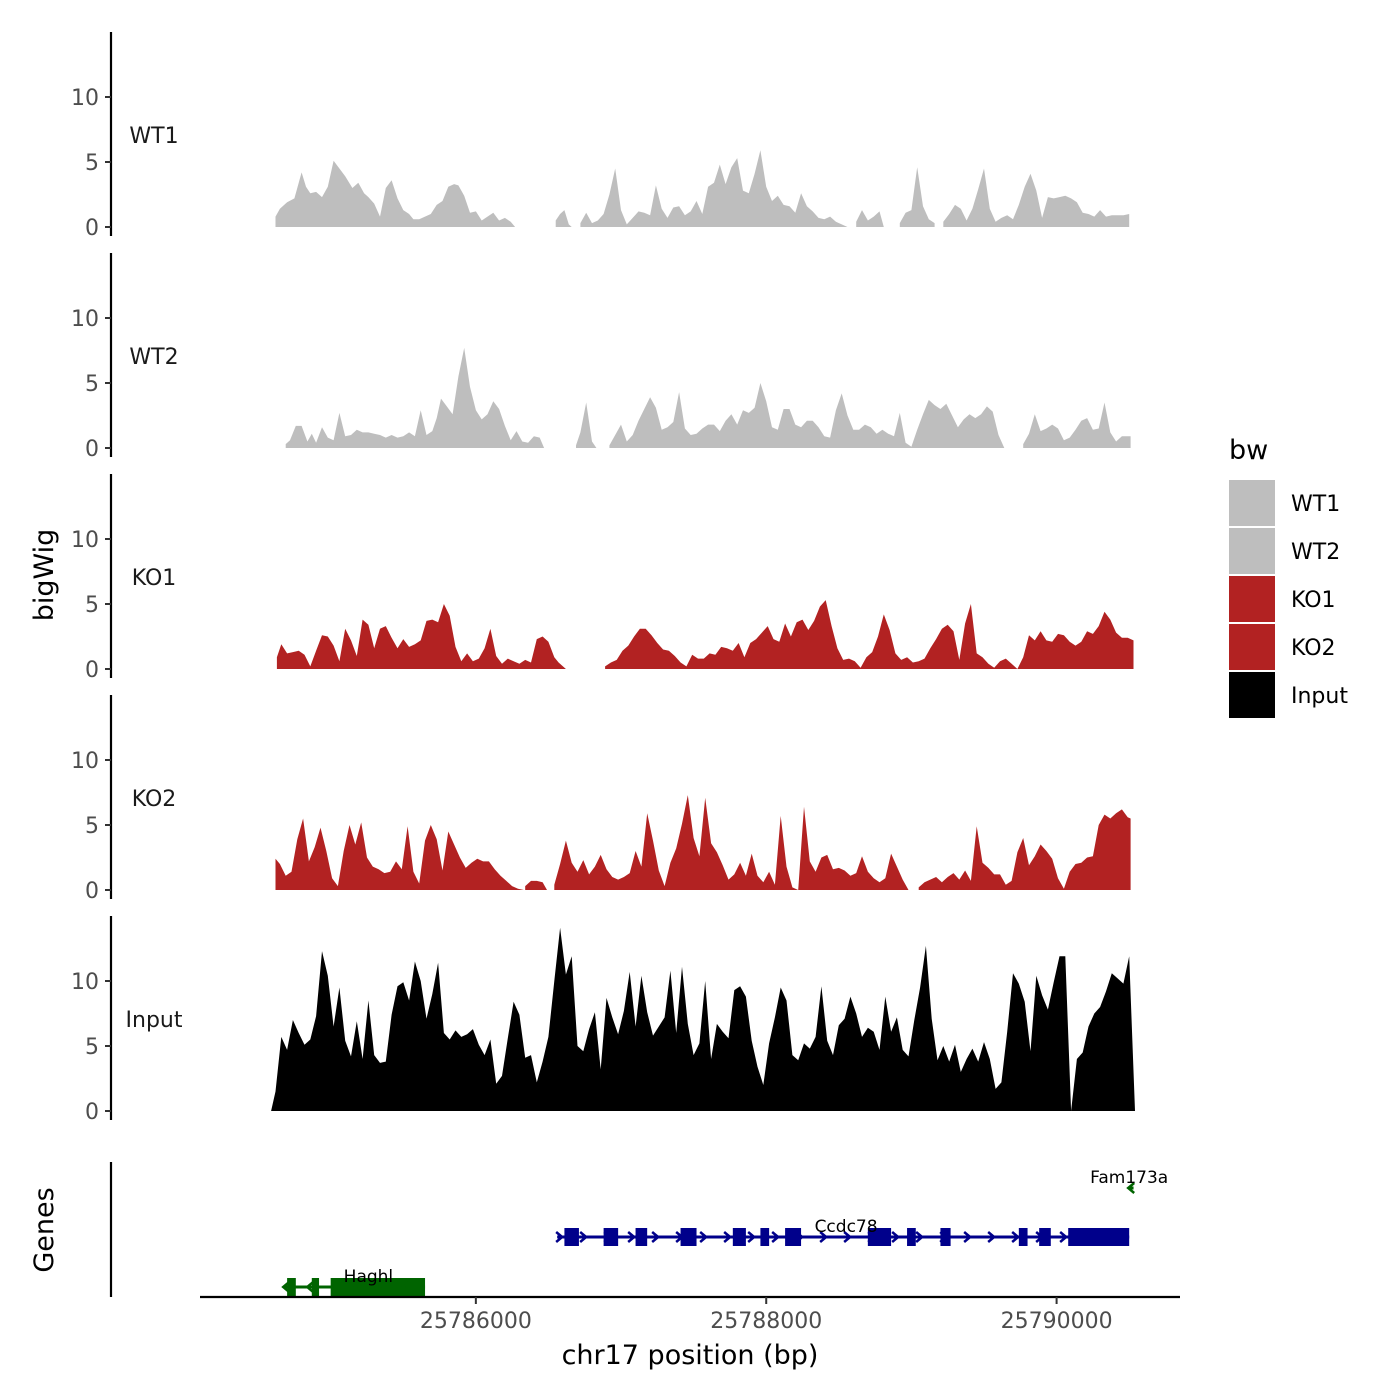  I want to click on track-panel-input: 0 5 10 Input, so click(603, 1020).